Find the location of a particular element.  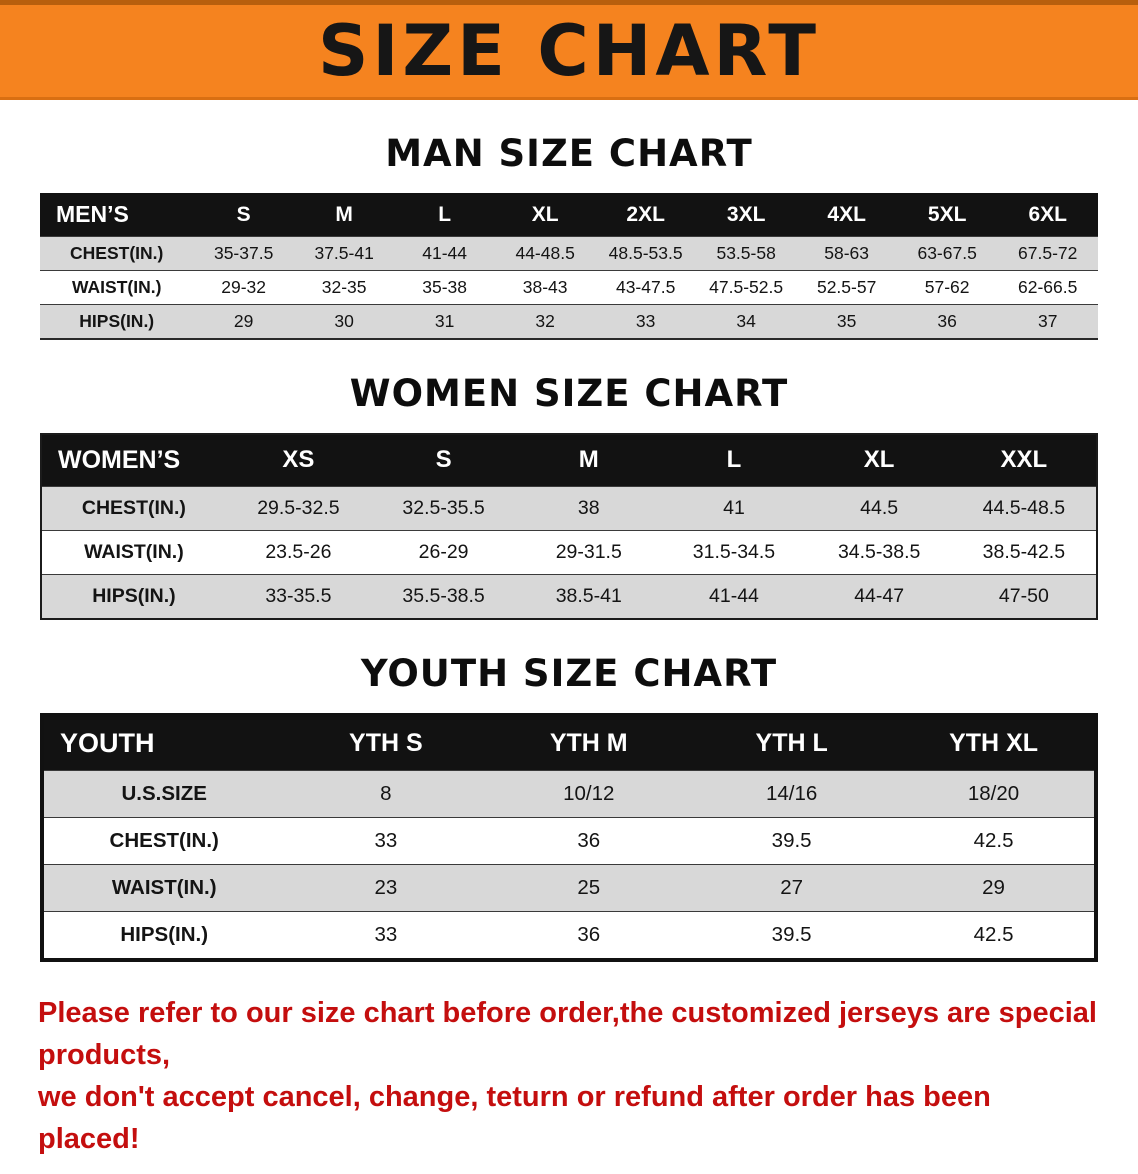

measurement-value: 27 is located at coordinates (792, 888).